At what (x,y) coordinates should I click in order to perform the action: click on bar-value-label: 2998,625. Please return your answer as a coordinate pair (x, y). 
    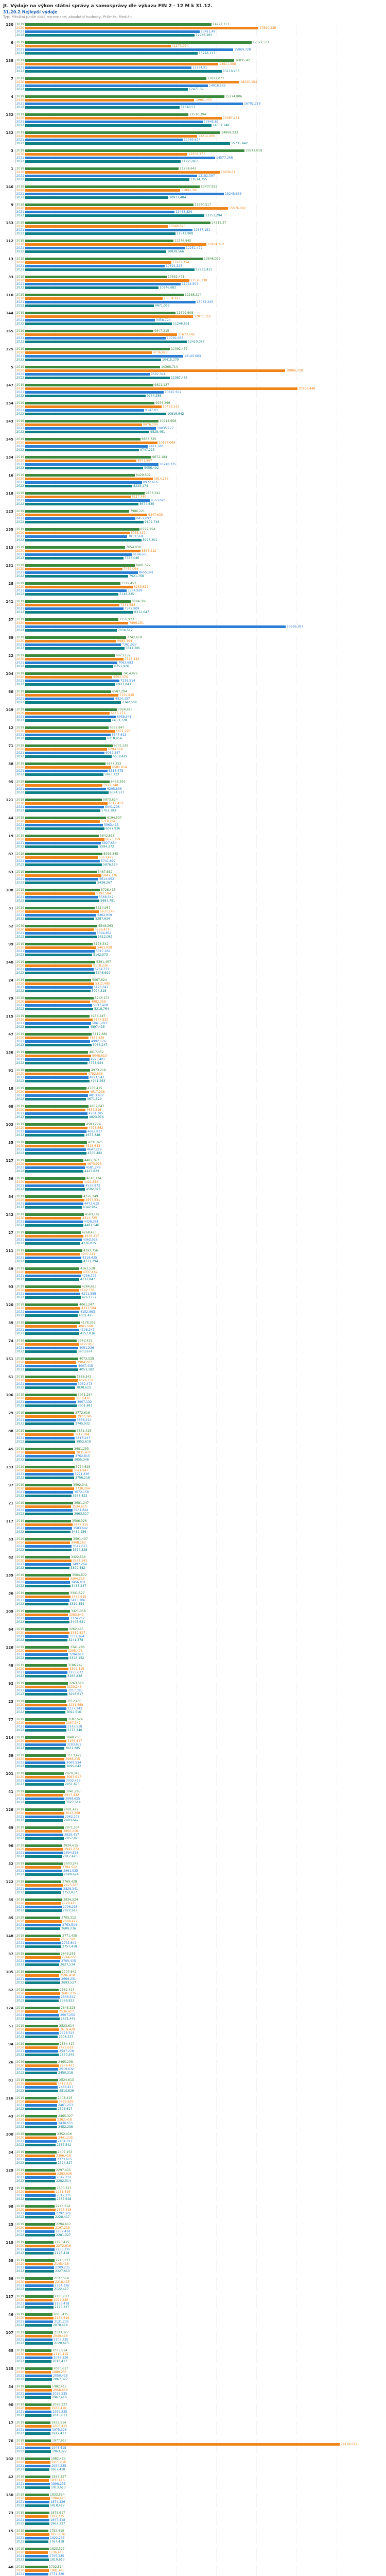
    Looking at the image, I should click on (73, 1799).